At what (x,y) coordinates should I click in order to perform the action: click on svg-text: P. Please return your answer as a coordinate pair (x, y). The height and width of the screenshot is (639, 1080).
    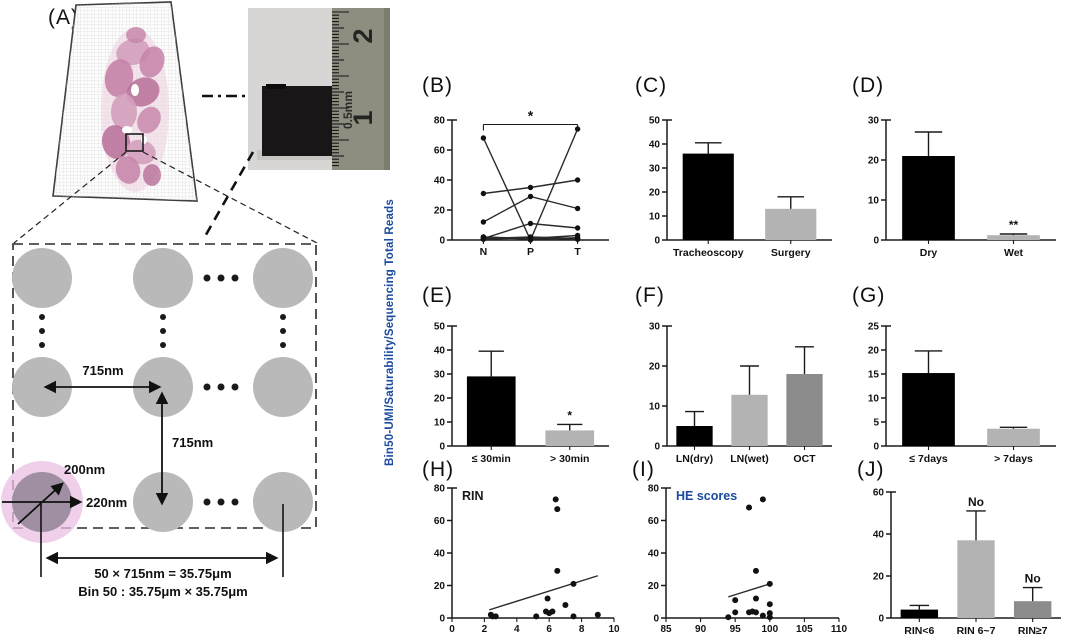
    Looking at the image, I should click on (530, 252).